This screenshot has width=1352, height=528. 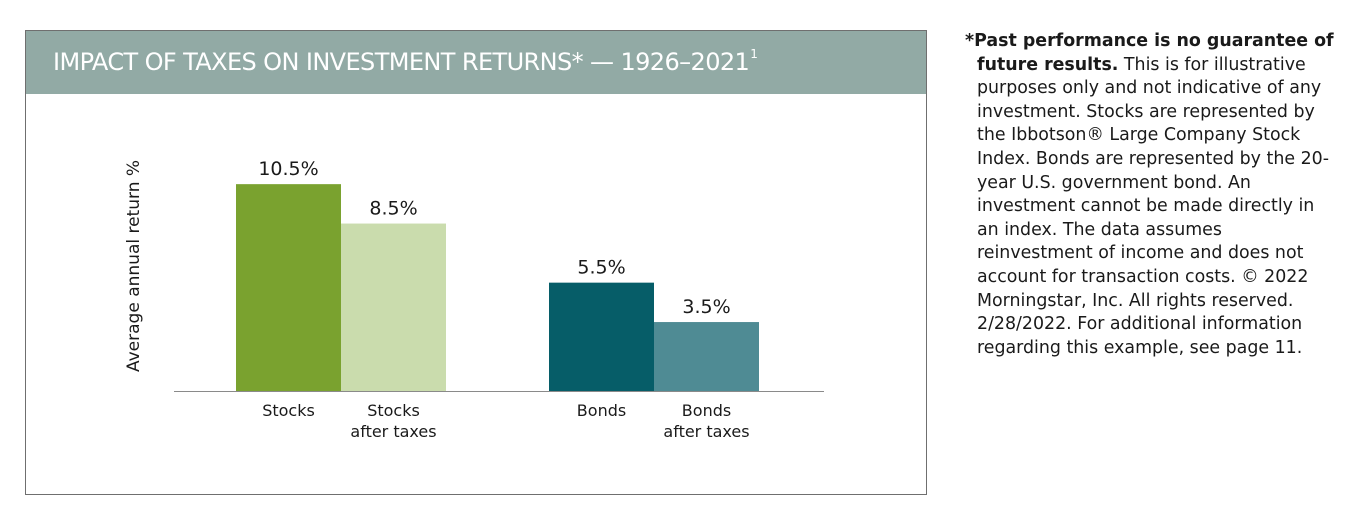 What do you see at coordinates (134, 266) in the screenshot?
I see `y-axis-label: Average annual return %` at bounding box center [134, 266].